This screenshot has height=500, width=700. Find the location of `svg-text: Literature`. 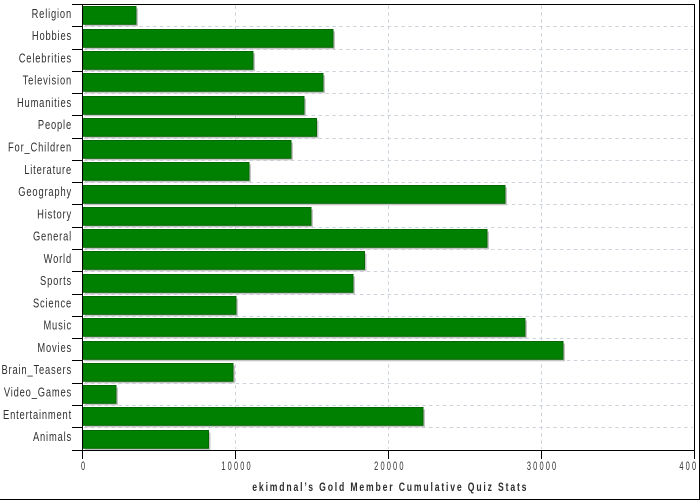

svg-text: Literature is located at coordinates (48, 170).